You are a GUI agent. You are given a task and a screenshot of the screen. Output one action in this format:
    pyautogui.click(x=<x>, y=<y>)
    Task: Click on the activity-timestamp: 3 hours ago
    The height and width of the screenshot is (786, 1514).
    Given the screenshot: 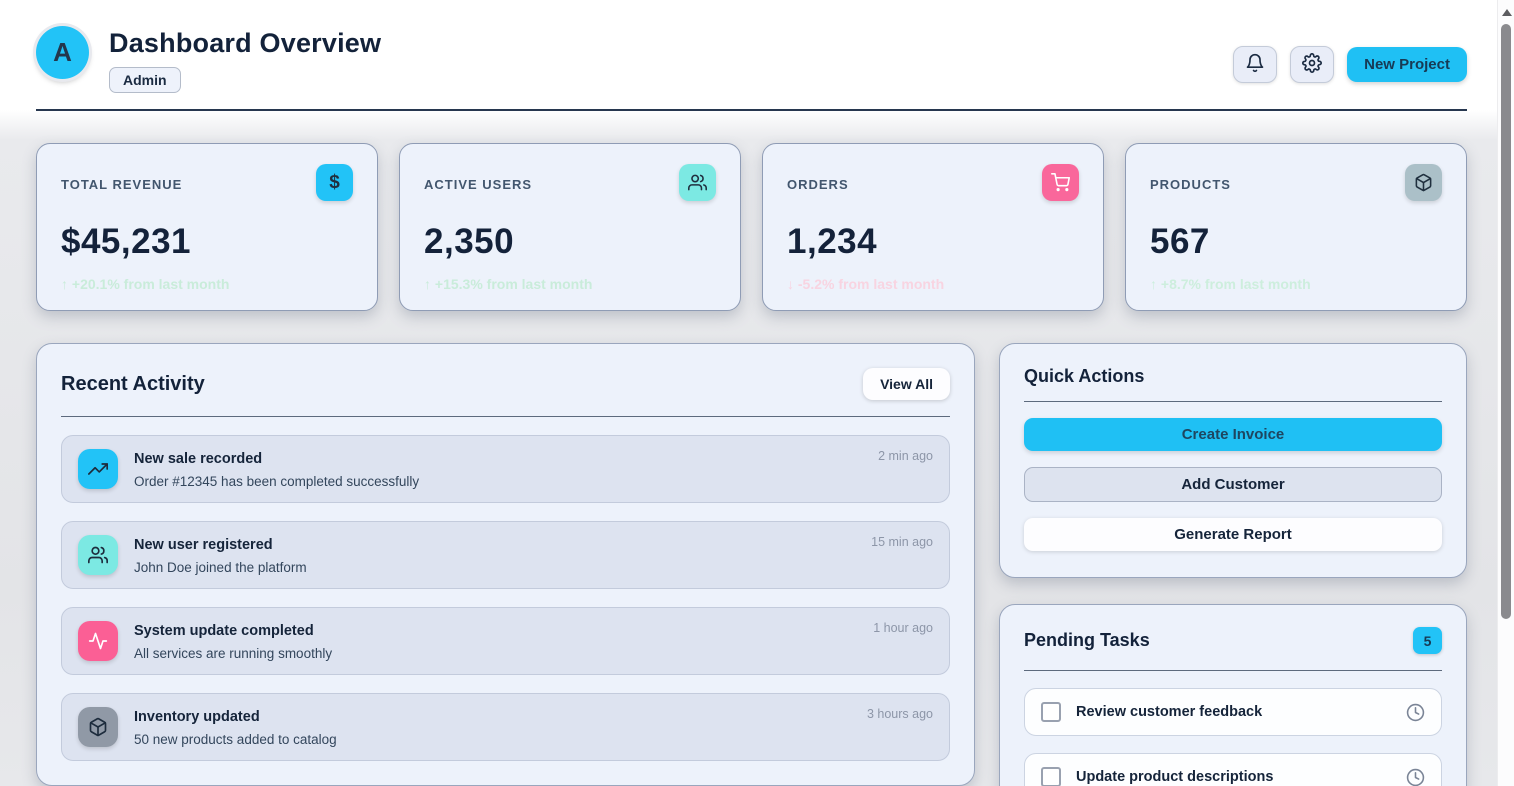 What is the action you would take?
    pyautogui.click(x=899, y=714)
    